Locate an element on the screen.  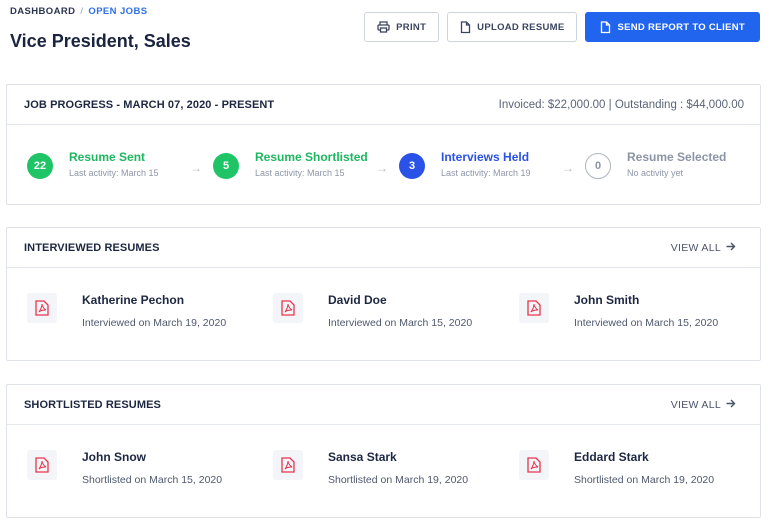
resume-name: Katherine Pechon is located at coordinates (133, 300).